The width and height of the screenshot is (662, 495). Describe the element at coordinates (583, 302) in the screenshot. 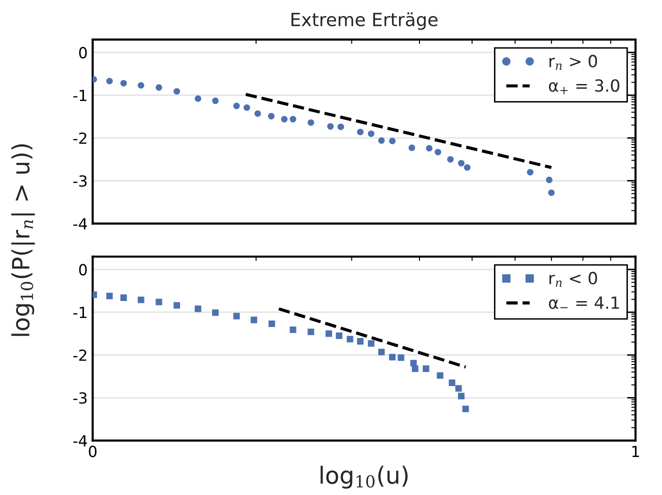

I see `legend-label: α$_{−}$ = 4.1` at that location.